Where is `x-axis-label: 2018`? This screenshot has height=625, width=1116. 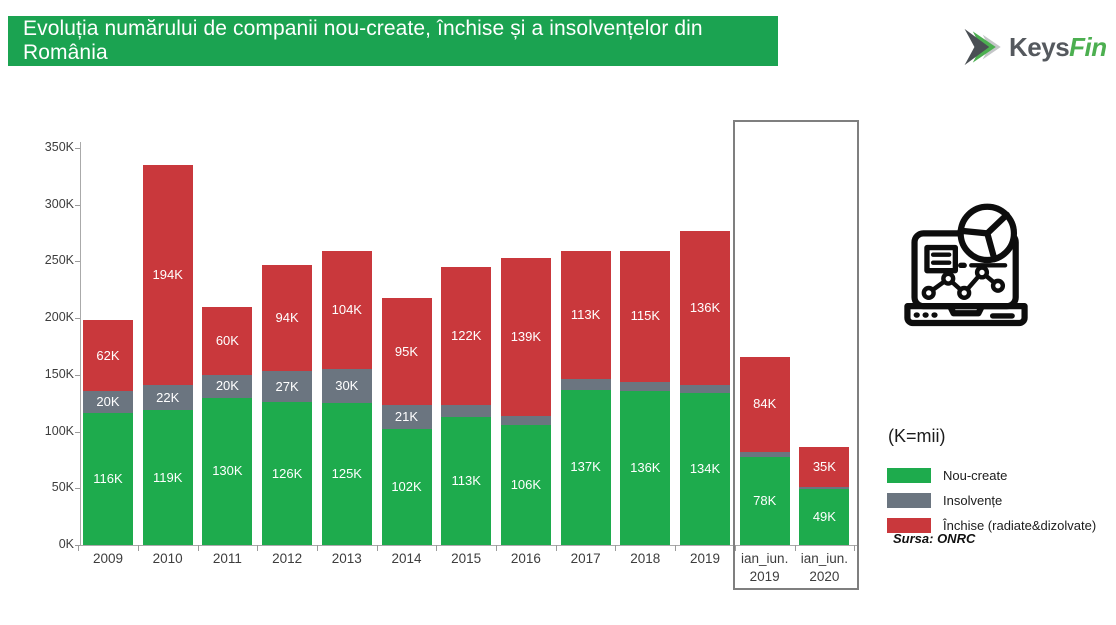
x-axis-label: 2018 is located at coordinates (645, 558).